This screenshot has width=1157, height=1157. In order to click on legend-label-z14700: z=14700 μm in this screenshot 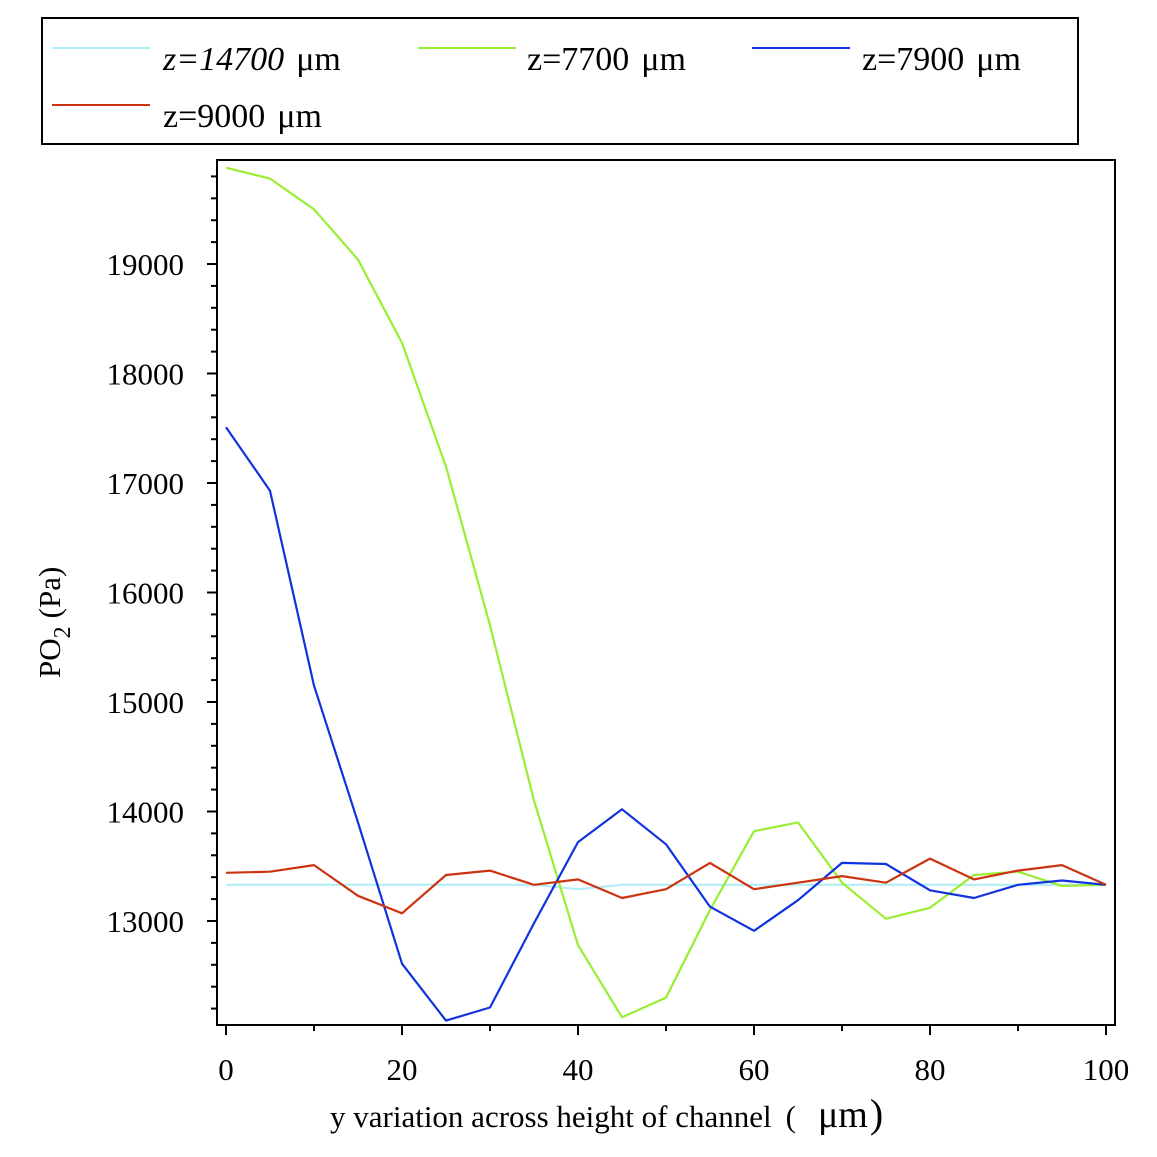, I will do `click(251, 59)`.